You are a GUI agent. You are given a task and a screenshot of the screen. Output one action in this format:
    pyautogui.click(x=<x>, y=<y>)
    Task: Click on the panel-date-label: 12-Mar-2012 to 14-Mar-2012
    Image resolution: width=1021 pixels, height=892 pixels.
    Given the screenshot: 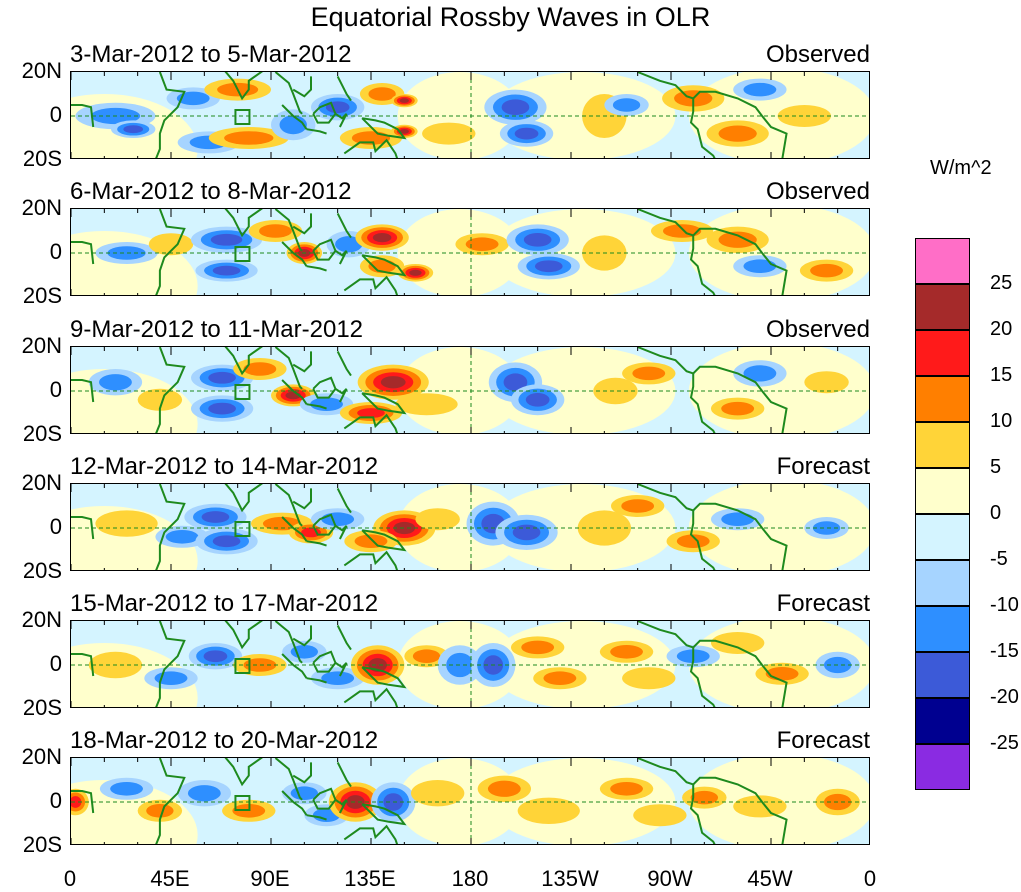 What is the action you would take?
    pyautogui.click(x=224, y=466)
    